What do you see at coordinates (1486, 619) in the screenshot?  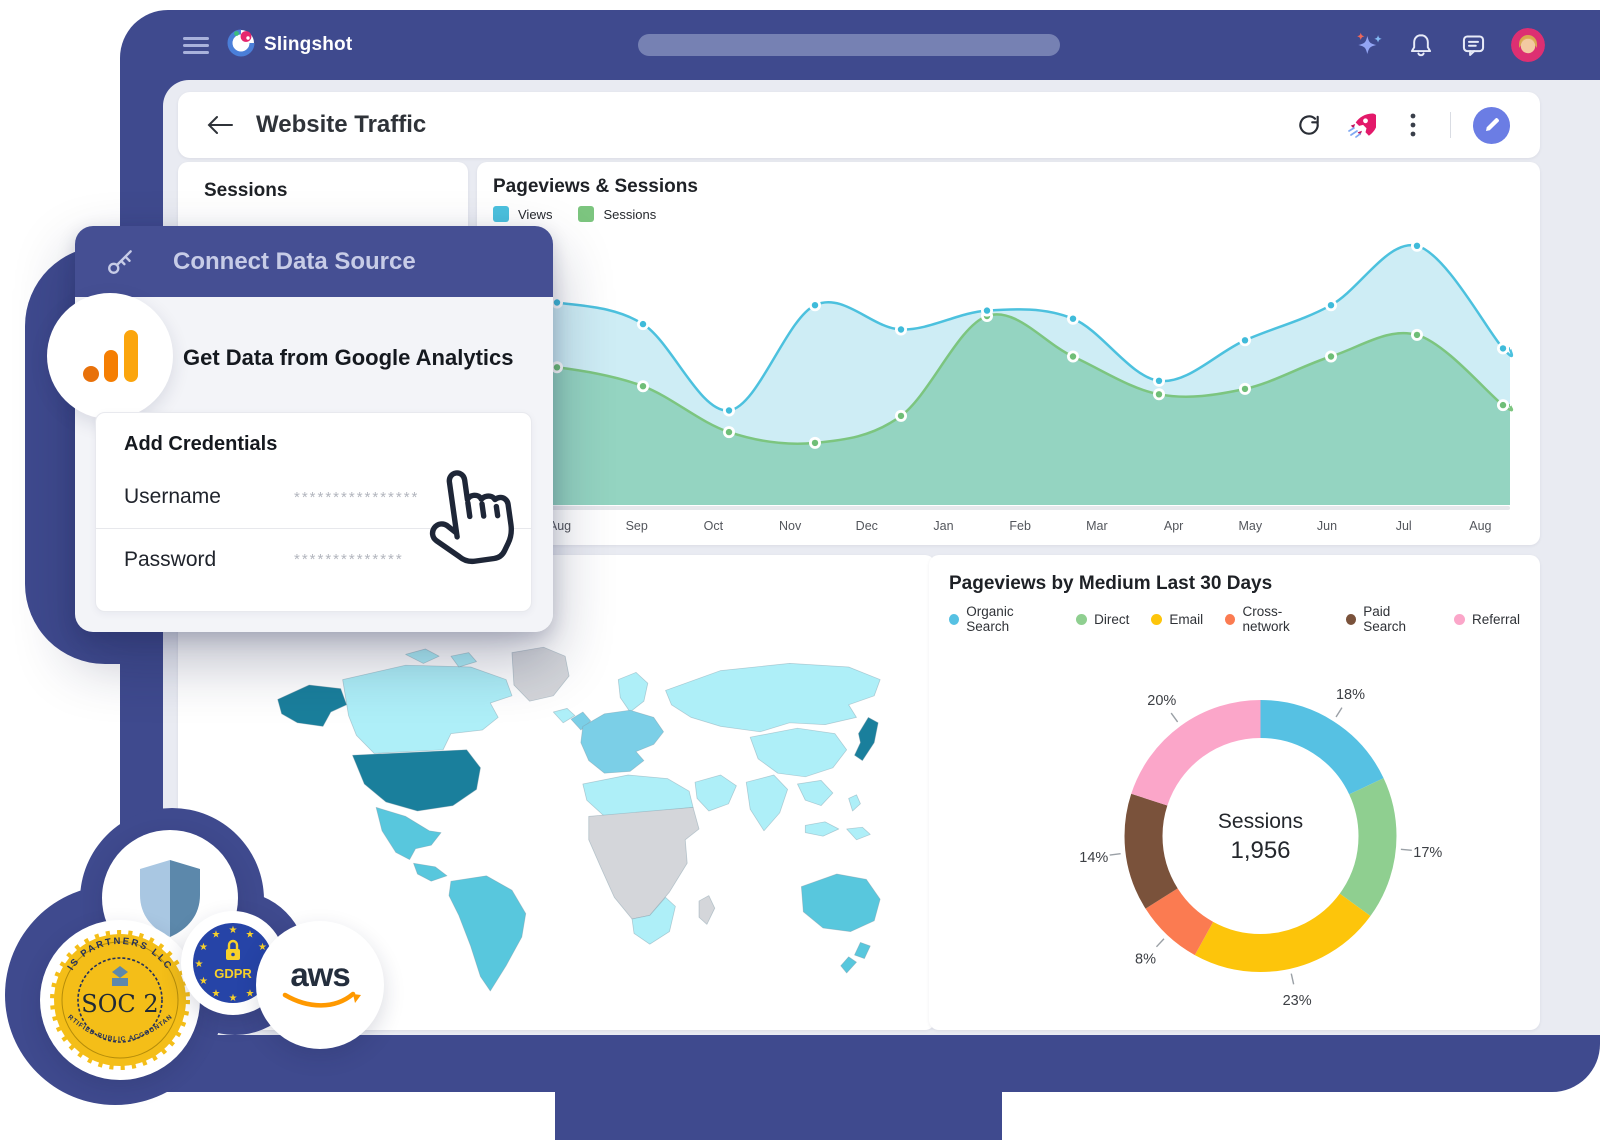 I see `legend-item: Referral` at bounding box center [1486, 619].